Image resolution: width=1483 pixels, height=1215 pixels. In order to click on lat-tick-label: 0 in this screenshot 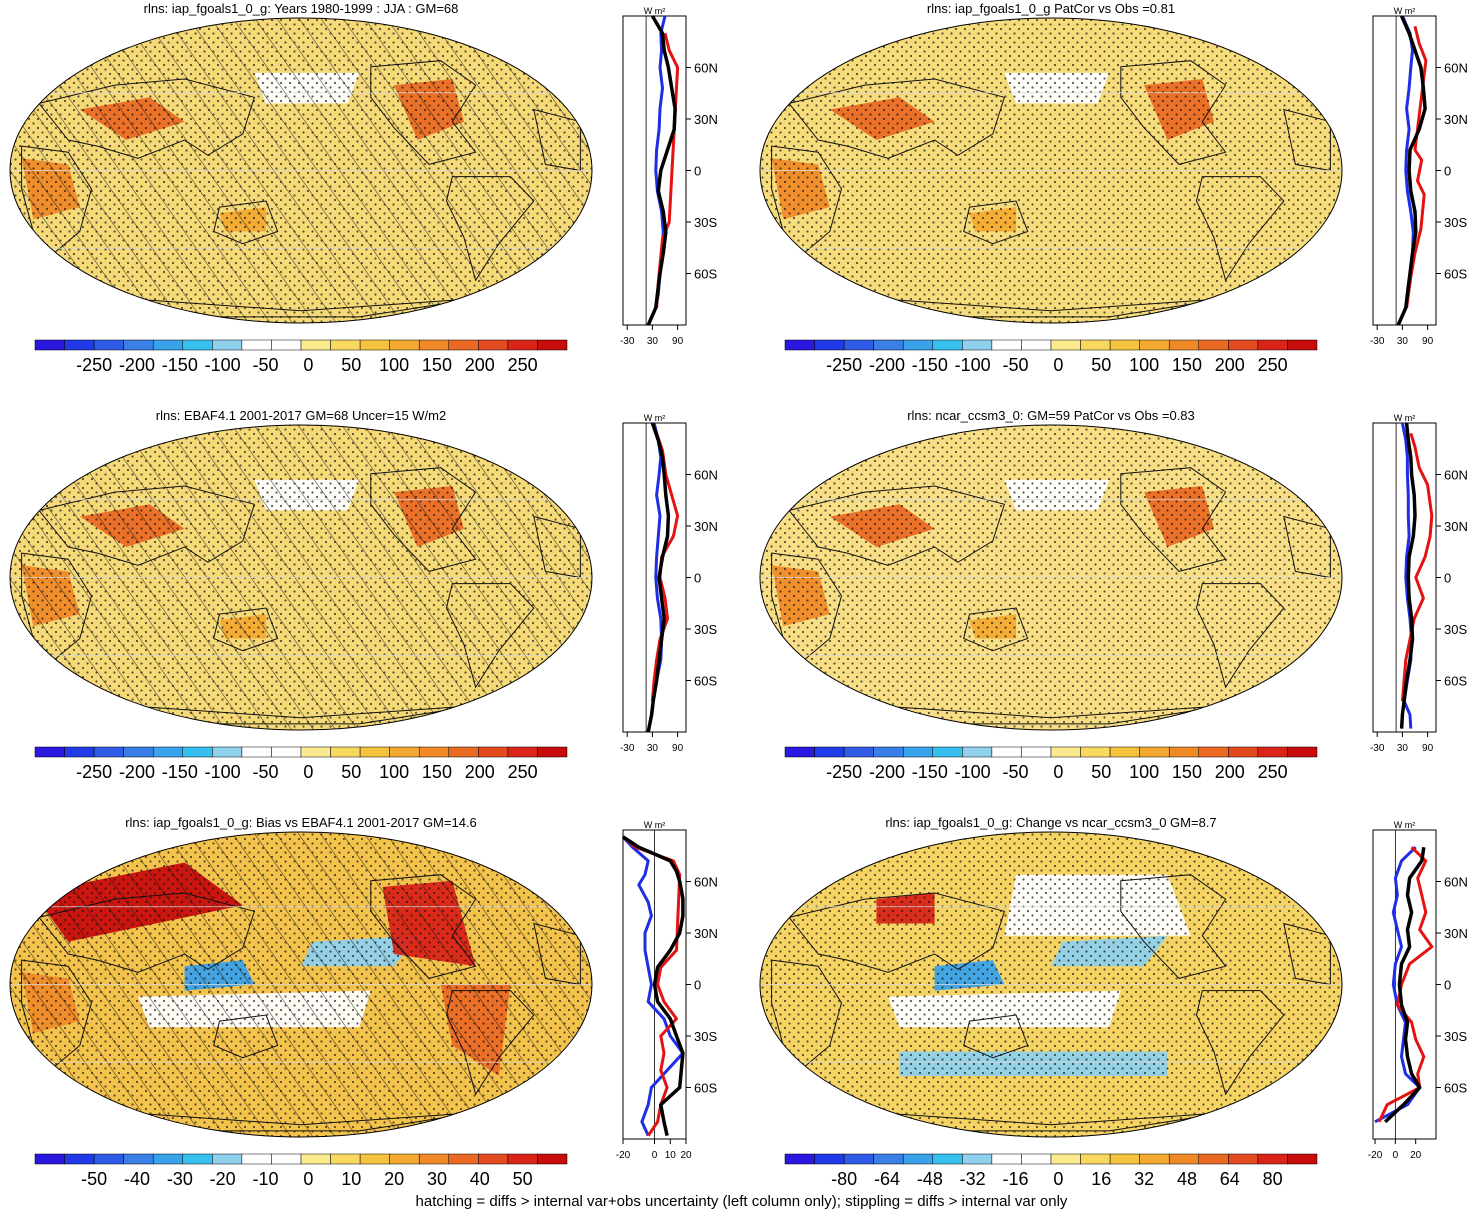, I will do `click(697, 578)`.